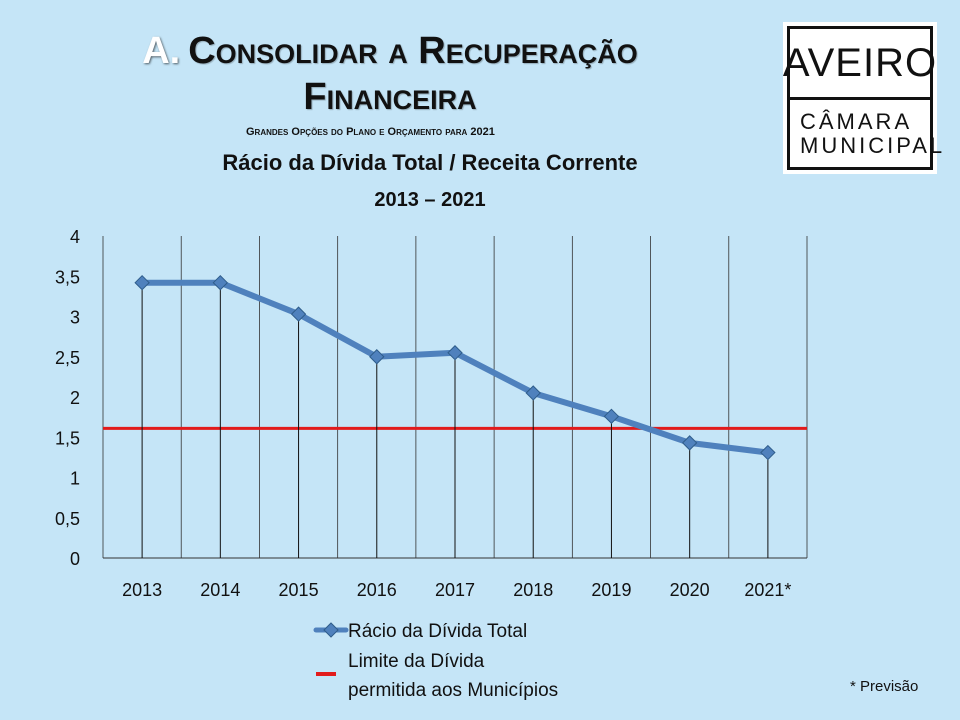  Describe the element at coordinates (67, 438) in the screenshot. I see `y-tick-label: 1,5` at that location.